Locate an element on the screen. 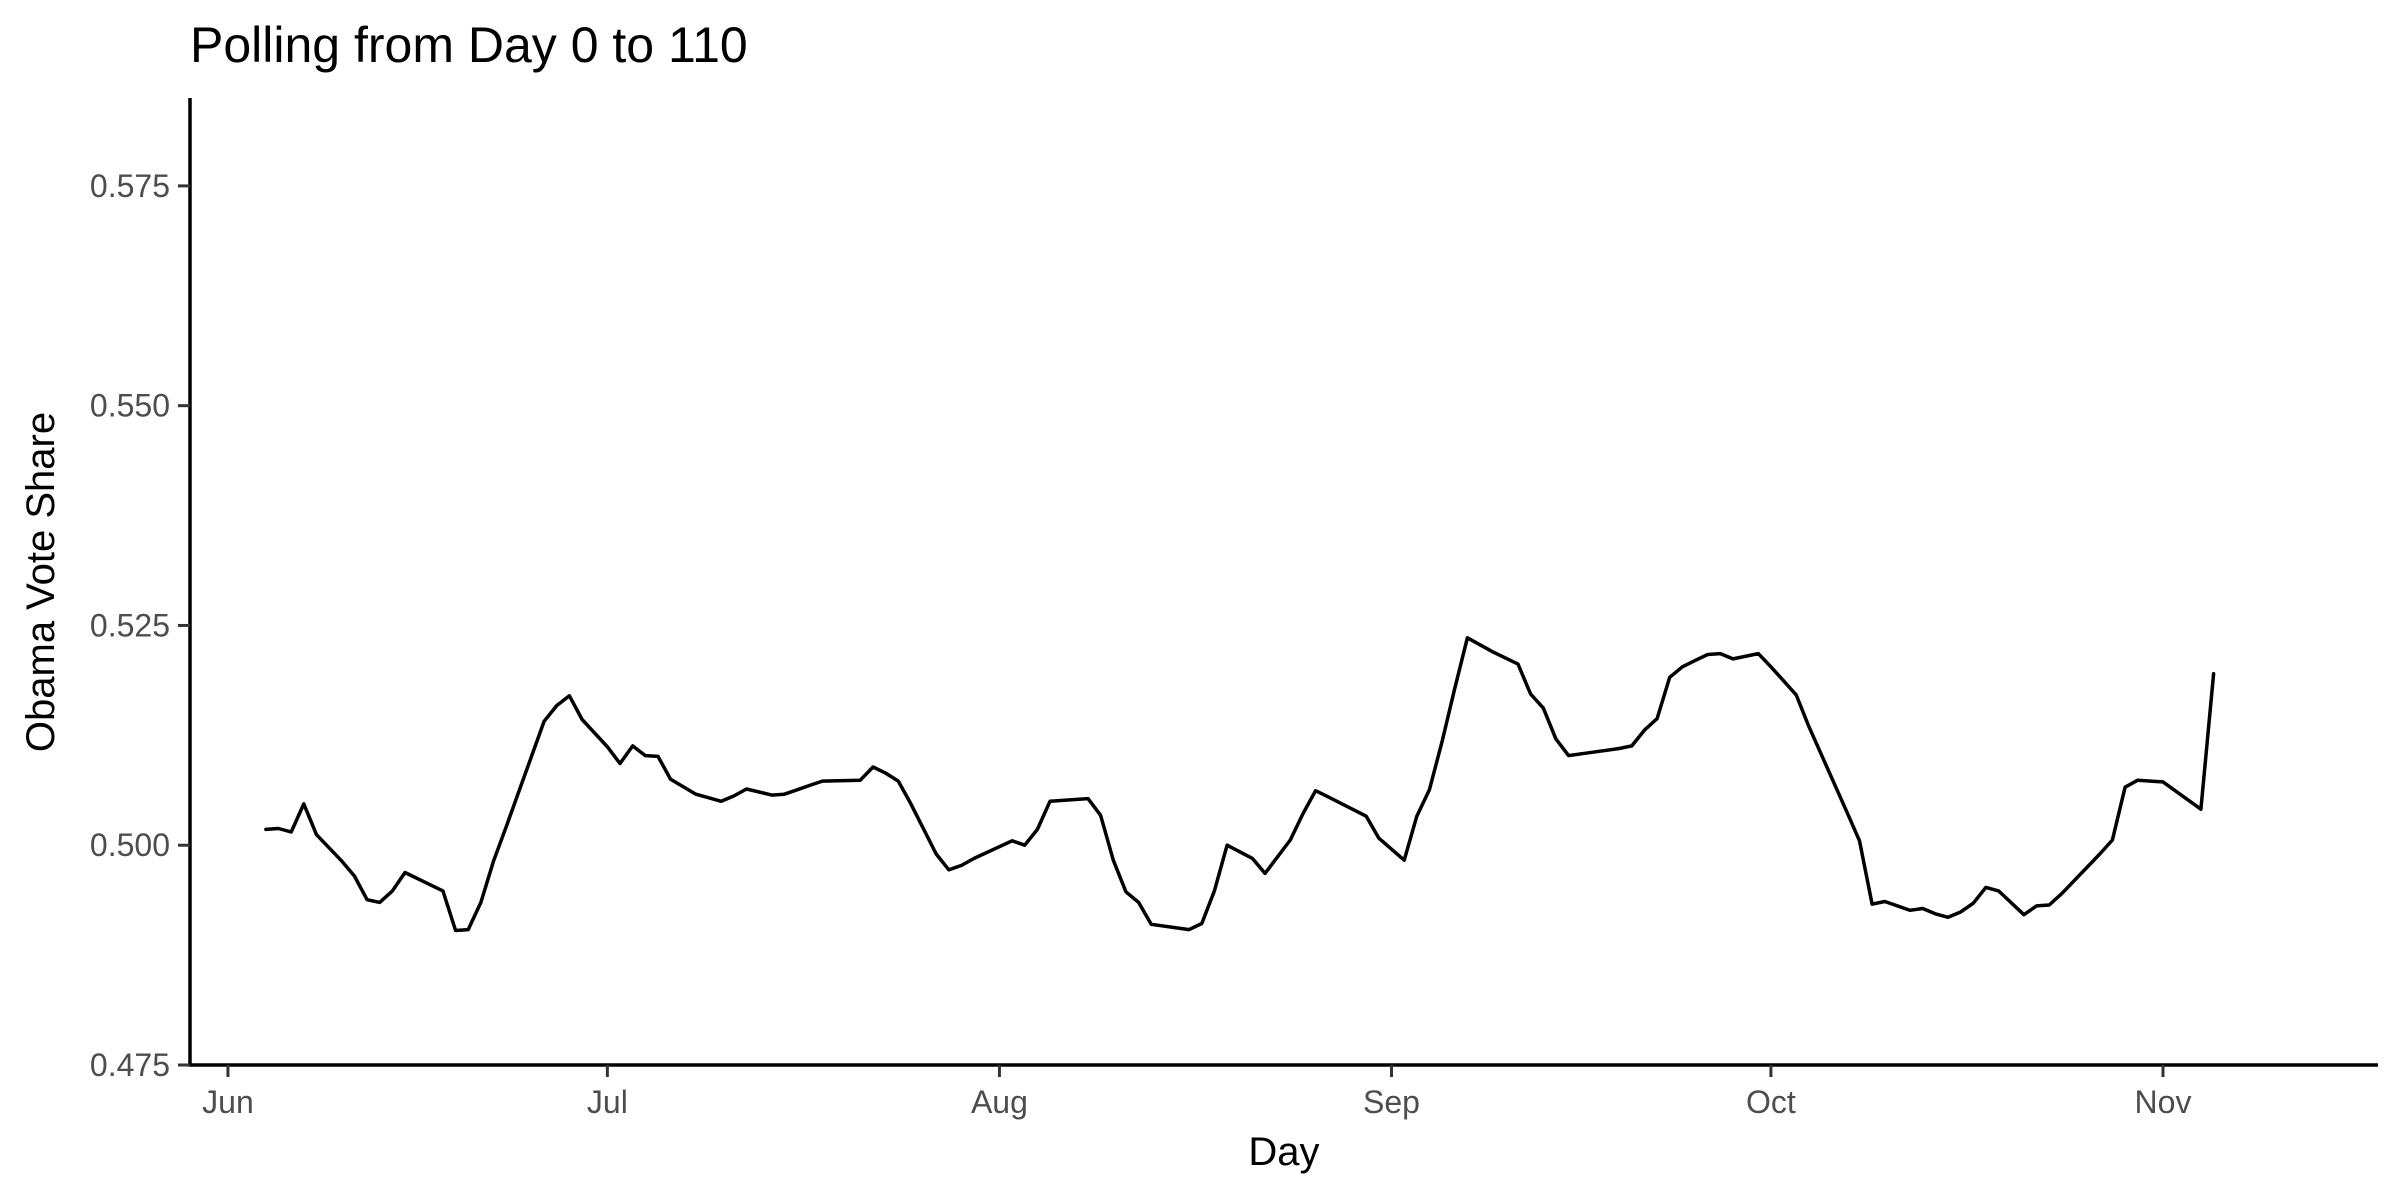  chart-title: Polling from Day 0 to 110 is located at coordinates (469, 45).